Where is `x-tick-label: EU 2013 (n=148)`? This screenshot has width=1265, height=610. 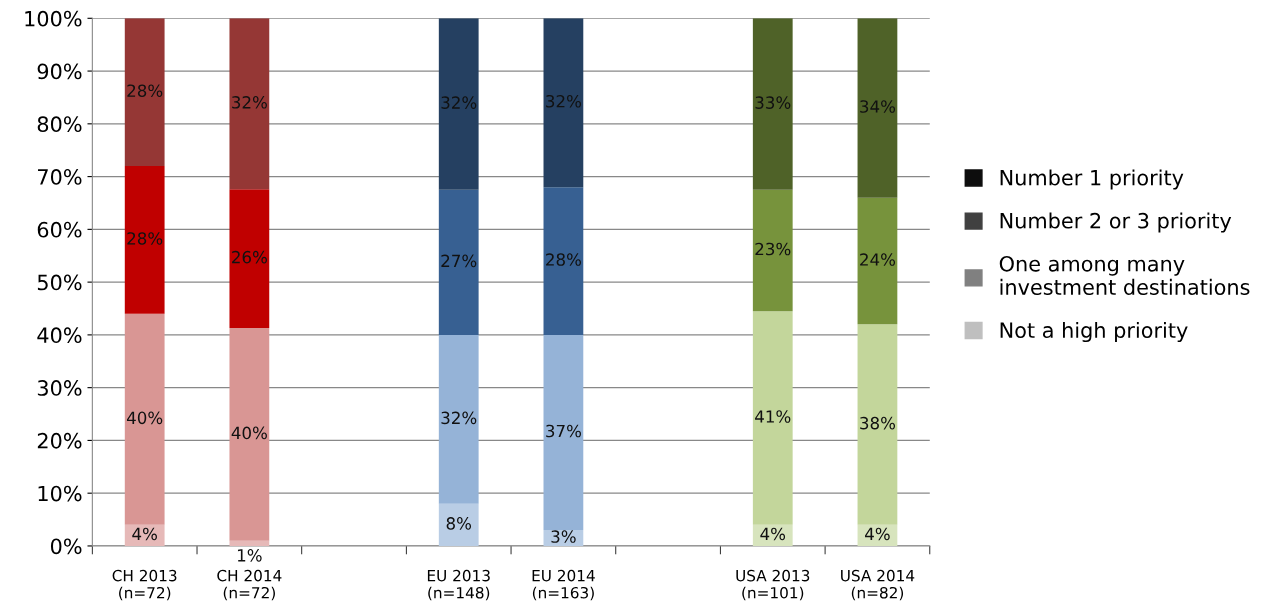 x-tick-label: EU 2013 (n=148) is located at coordinates (458, 585).